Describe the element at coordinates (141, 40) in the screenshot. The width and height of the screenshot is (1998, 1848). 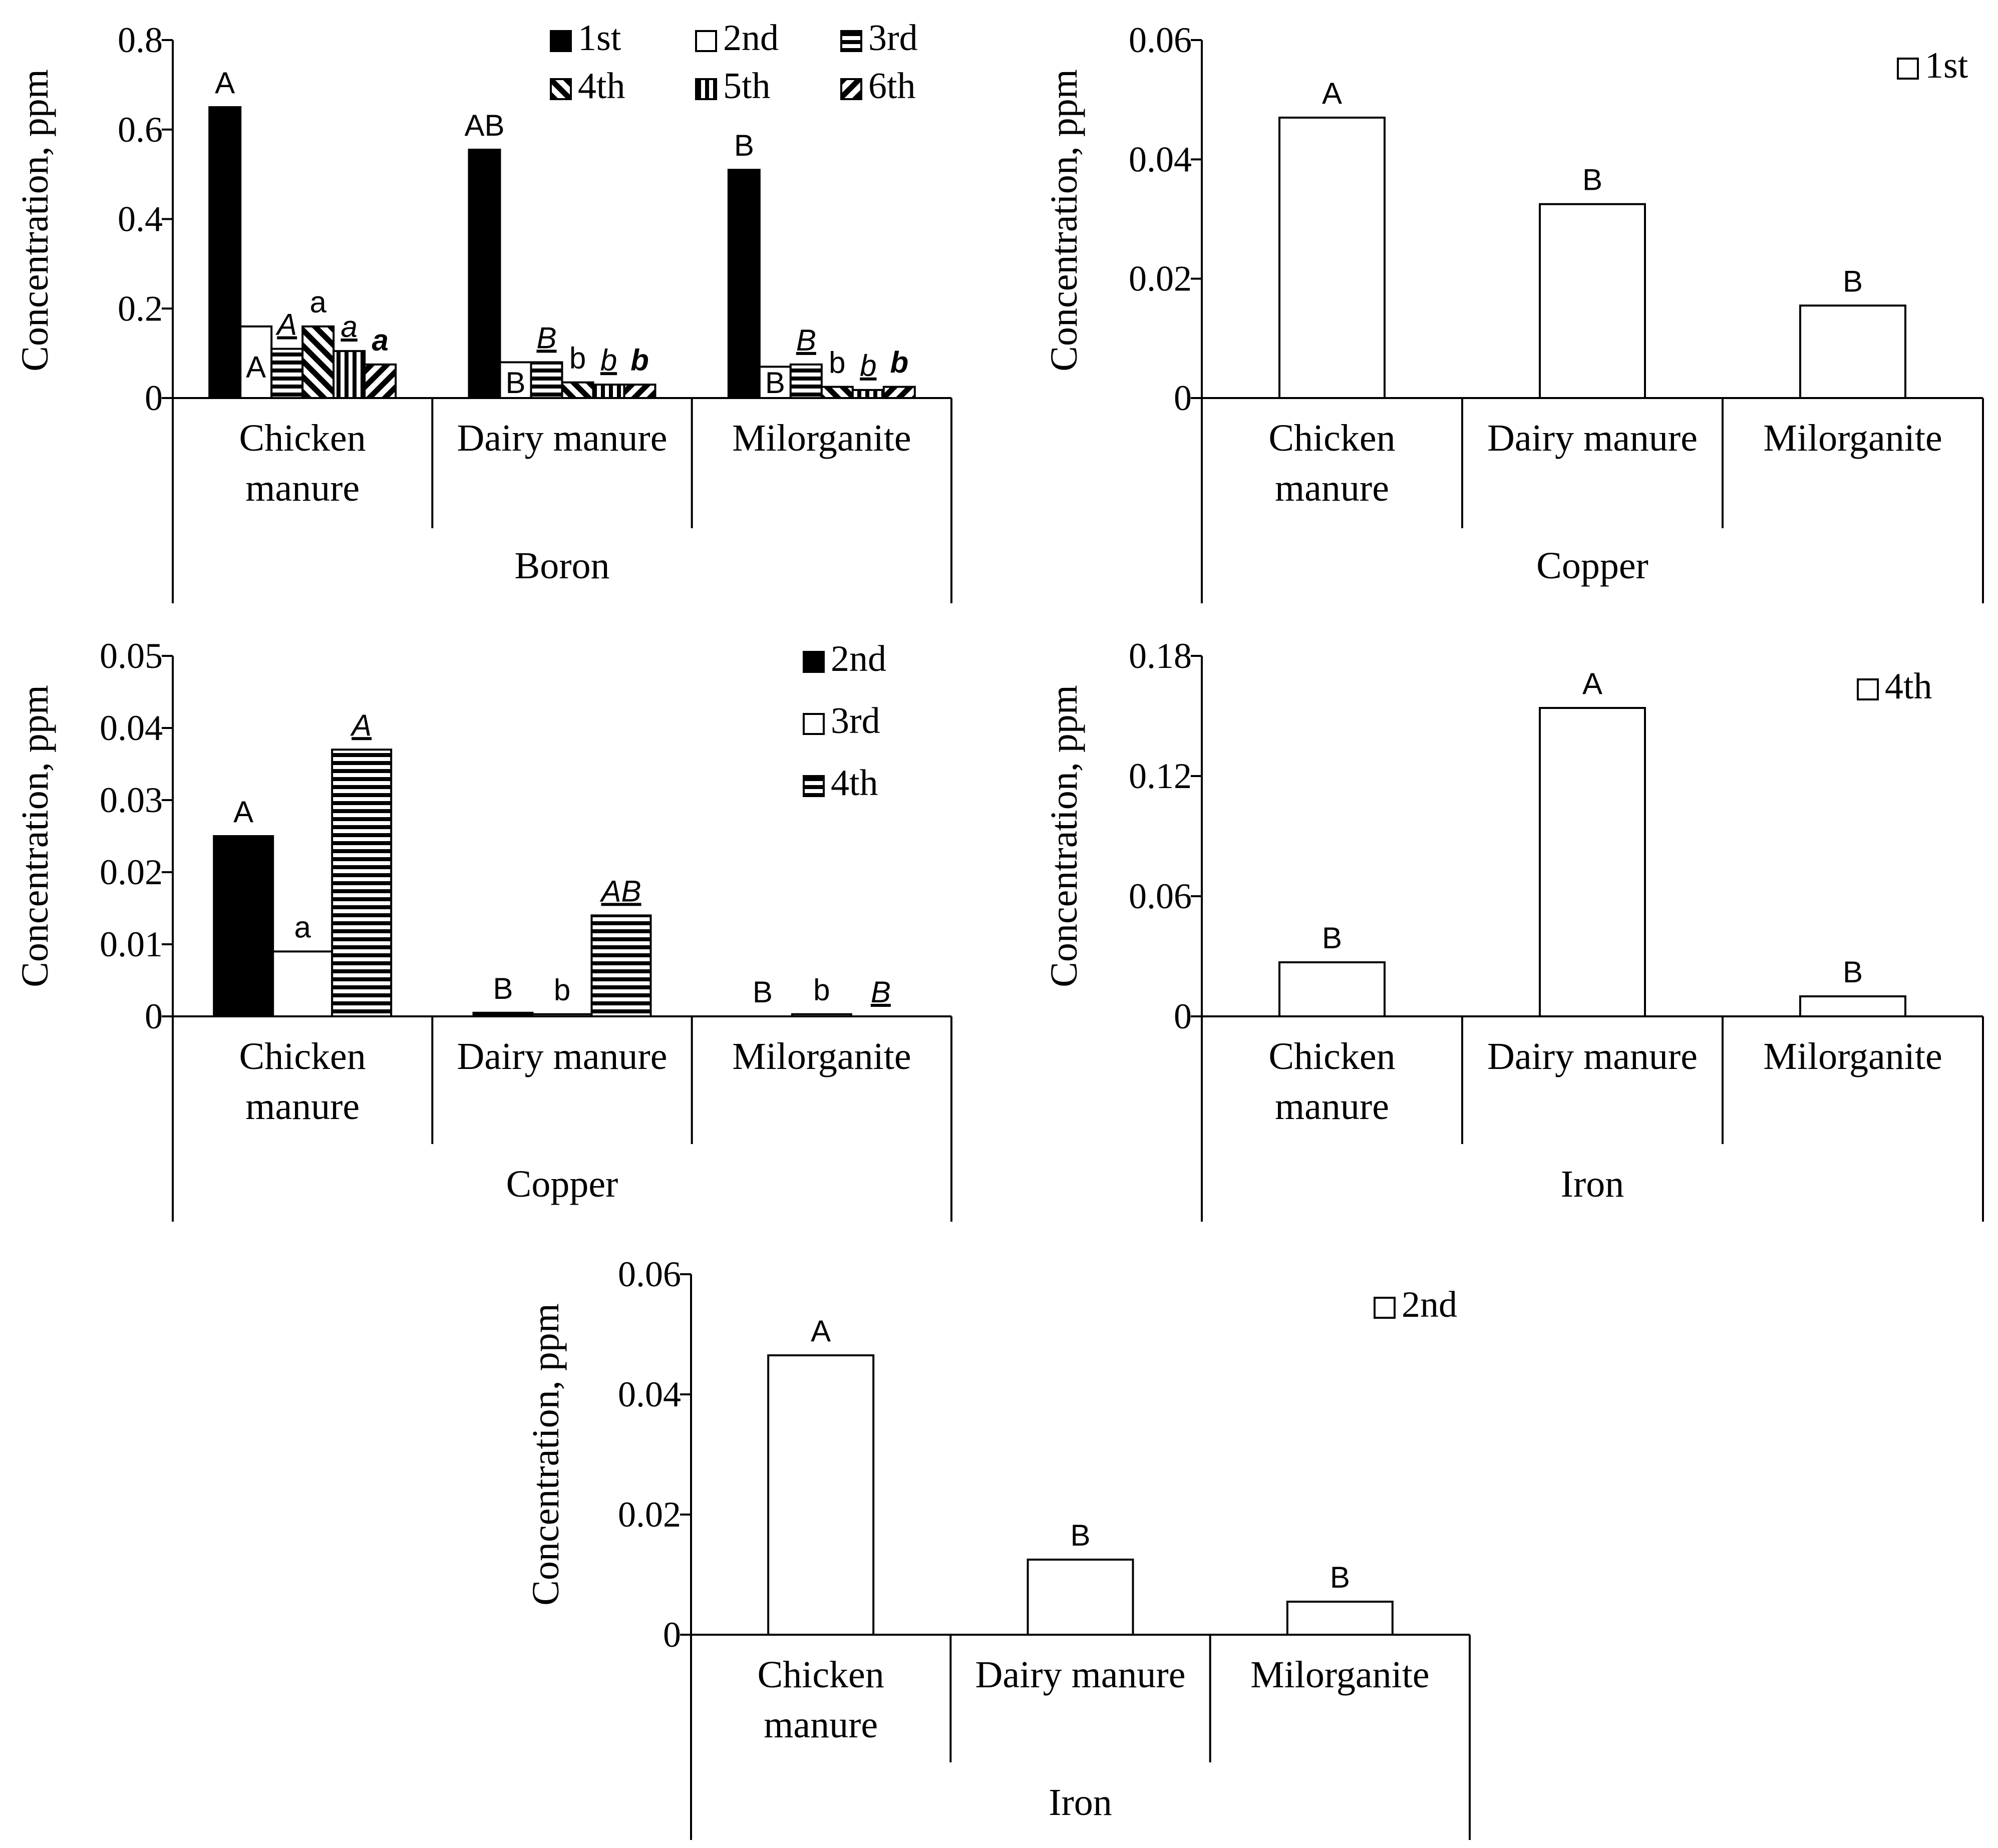
I see `y-tick-label: 0.8` at that location.